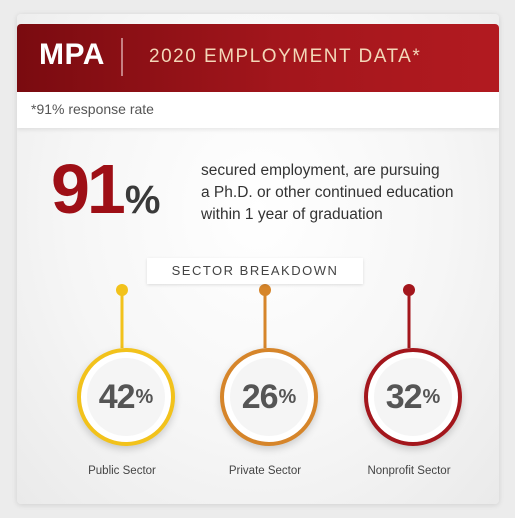 This screenshot has width=515, height=518. I want to click on statement-line: secured employment, are pursuing, so click(320, 170).